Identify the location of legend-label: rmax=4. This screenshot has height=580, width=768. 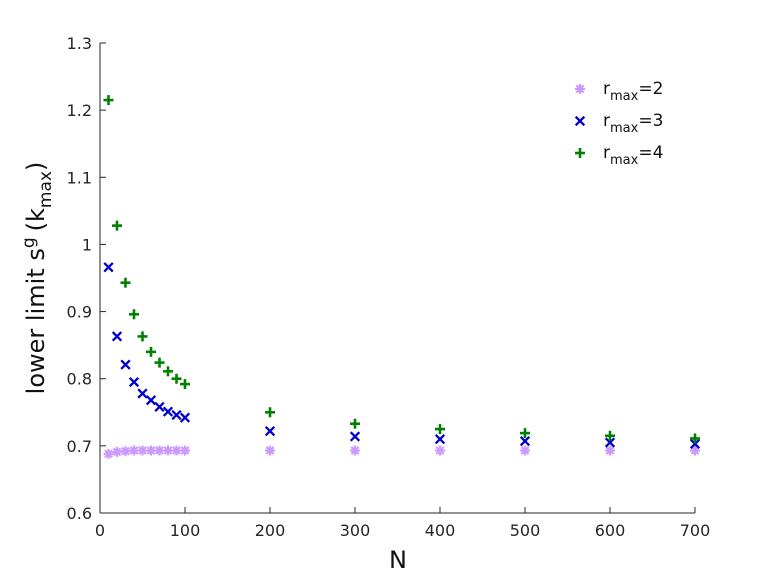
(633, 155).